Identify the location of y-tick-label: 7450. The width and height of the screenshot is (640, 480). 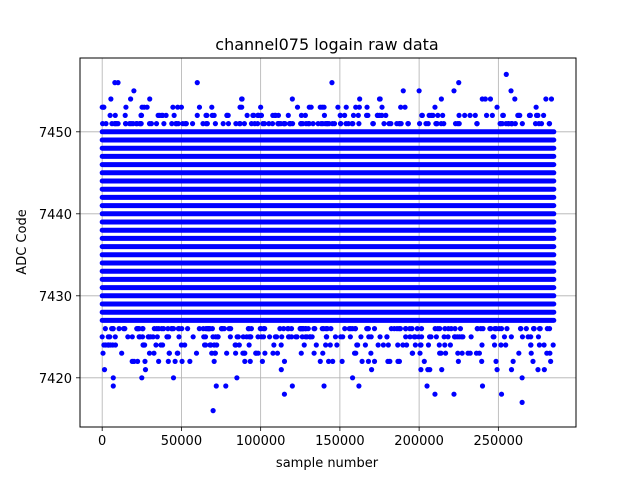
(55, 133).